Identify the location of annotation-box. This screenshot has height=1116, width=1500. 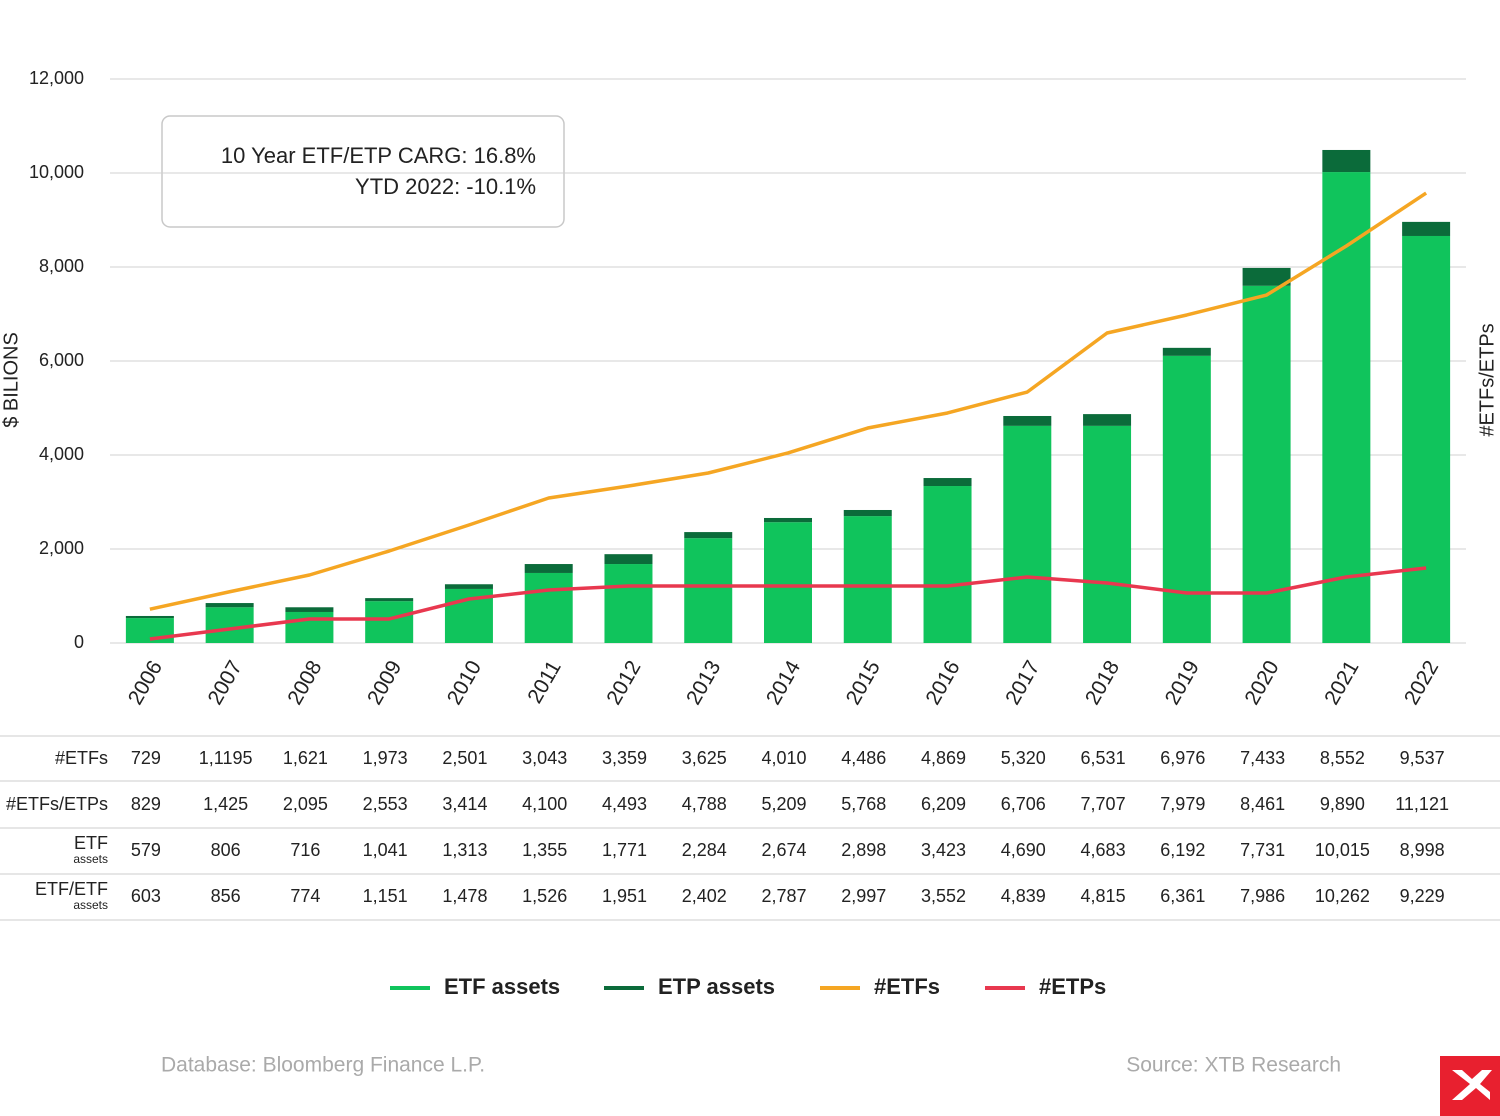
(363, 171).